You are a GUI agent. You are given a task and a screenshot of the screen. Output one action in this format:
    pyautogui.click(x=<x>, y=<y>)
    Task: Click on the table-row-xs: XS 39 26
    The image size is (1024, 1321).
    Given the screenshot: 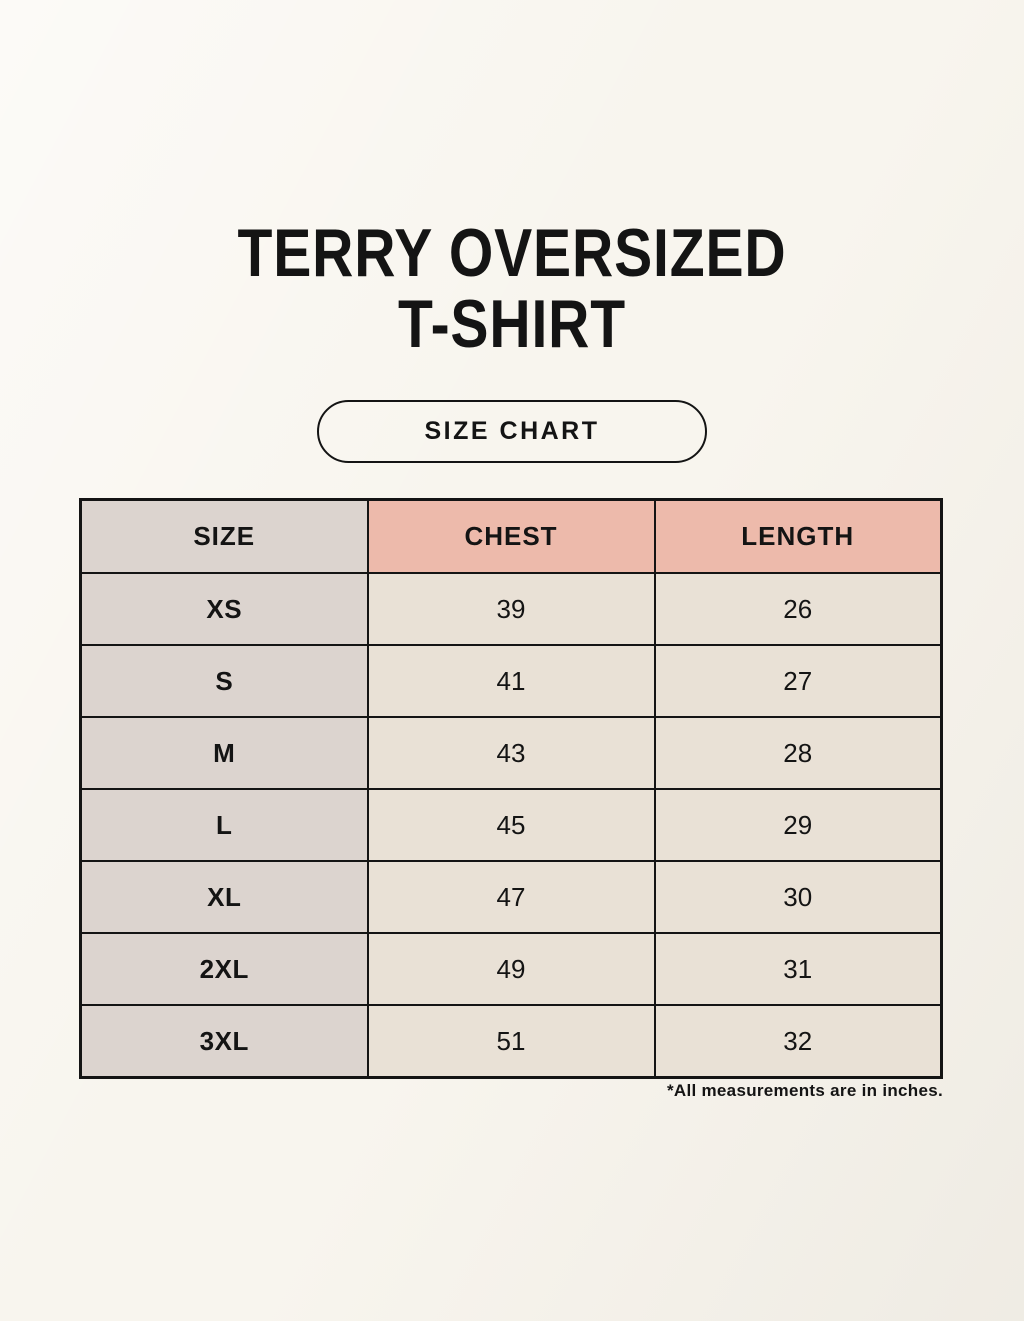 What is the action you would take?
    pyautogui.click(x=511, y=609)
    